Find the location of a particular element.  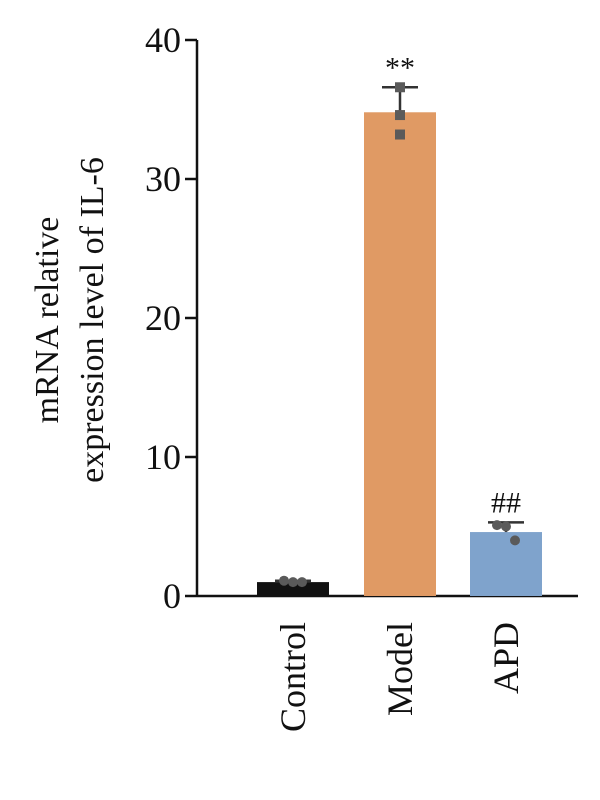

y-tick-label: 0 is located at coordinates (172, 596).